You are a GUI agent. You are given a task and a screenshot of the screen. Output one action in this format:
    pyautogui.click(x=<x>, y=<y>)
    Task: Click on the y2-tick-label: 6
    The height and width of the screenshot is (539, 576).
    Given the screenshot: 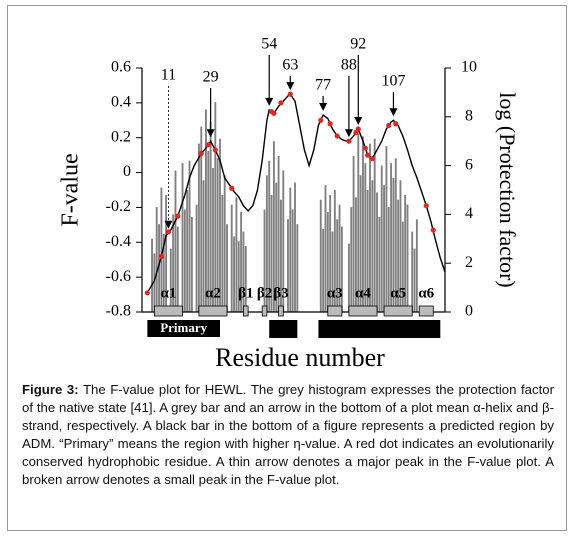 What is the action you would take?
    pyautogui.click(x=469, y=164)
    